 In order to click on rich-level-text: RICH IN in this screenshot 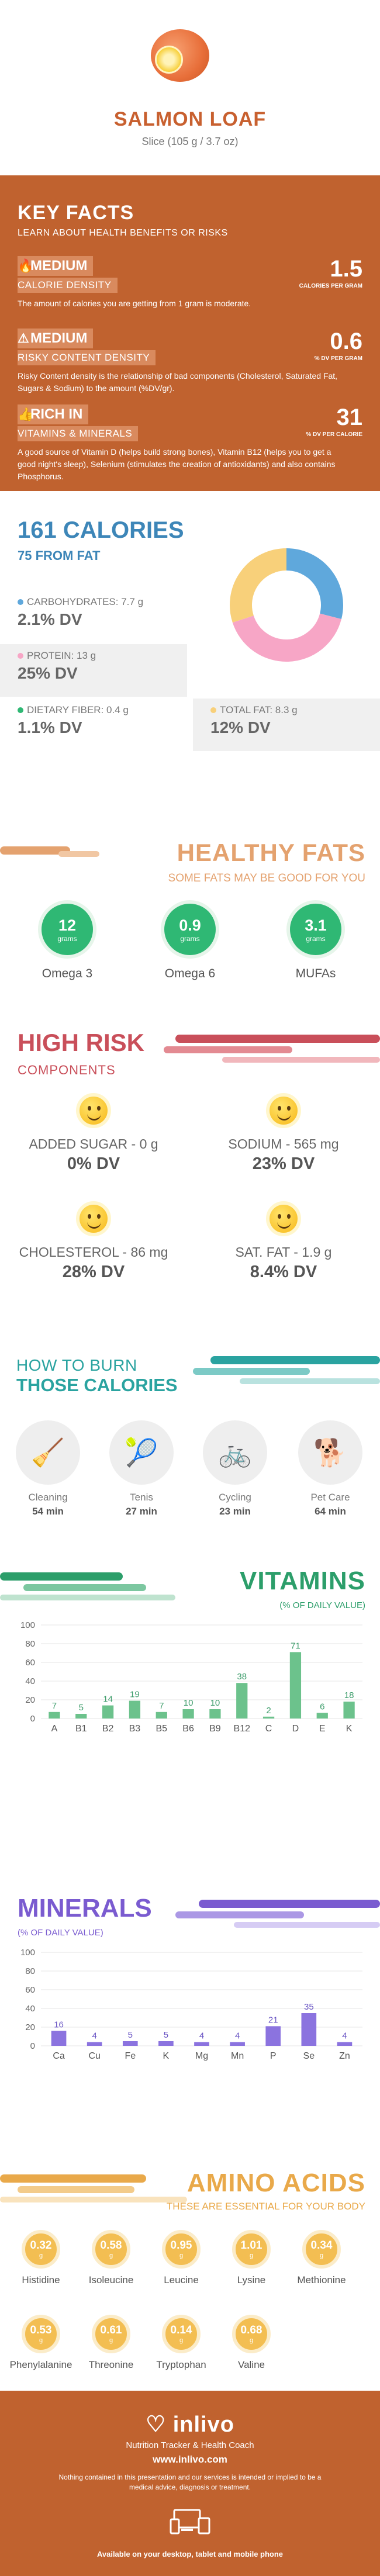, I will do `click(56, 414)`.